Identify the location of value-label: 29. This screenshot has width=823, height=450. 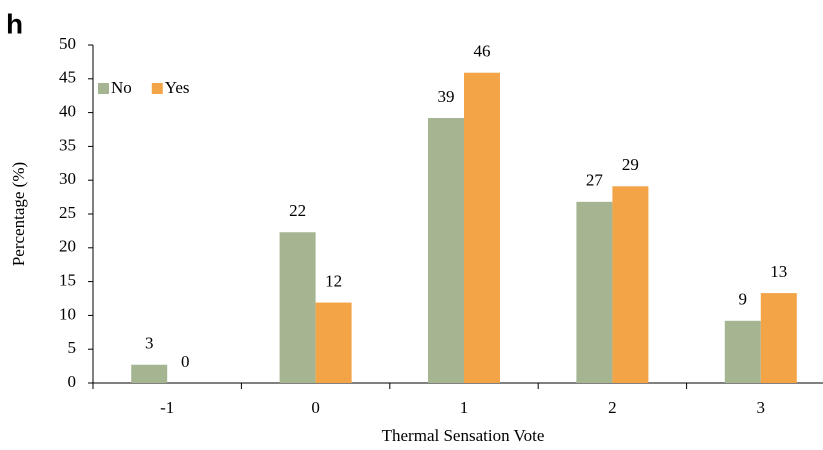
(630, 164).